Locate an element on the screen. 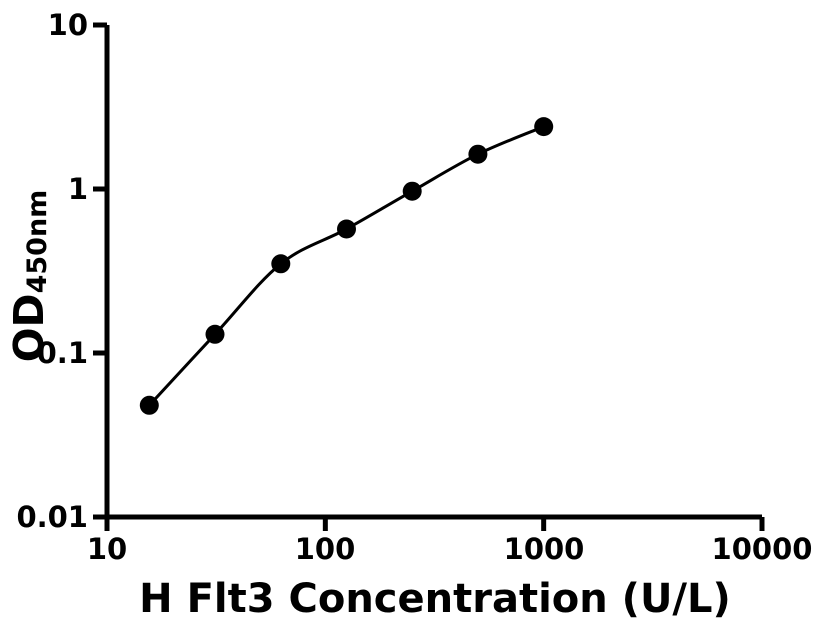 Image resolution: width=816 pixels, height=640 pixels. y-tick-label-0.1: 0.1 is located at coordinates (62, 353).